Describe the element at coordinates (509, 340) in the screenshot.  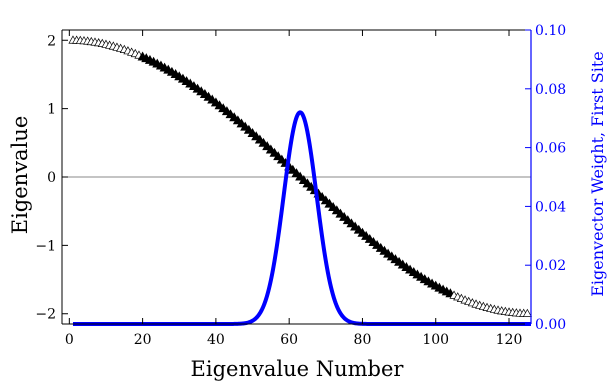
I see `x-tick-label: 120` at that location.